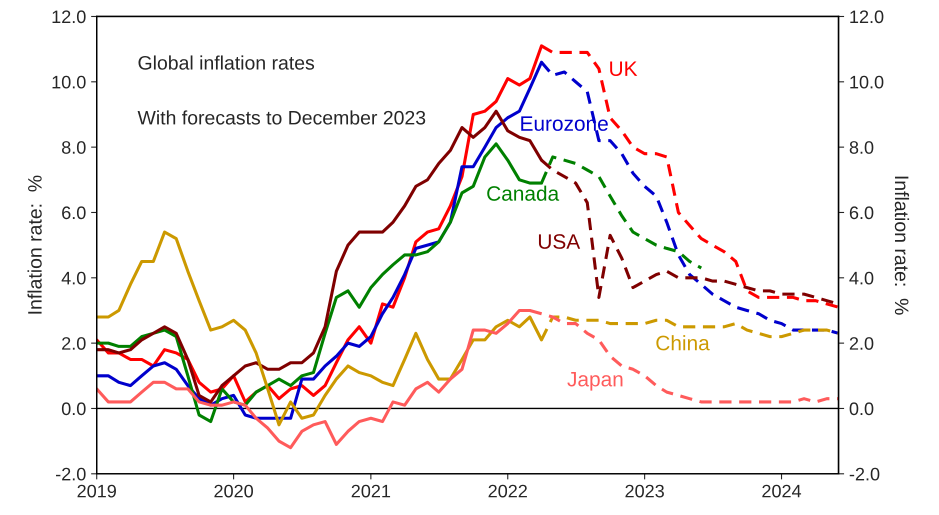  Describe the element at coordinates (69, 17) in the screenshot. I see `y-tick-label: 12.0` at that location.